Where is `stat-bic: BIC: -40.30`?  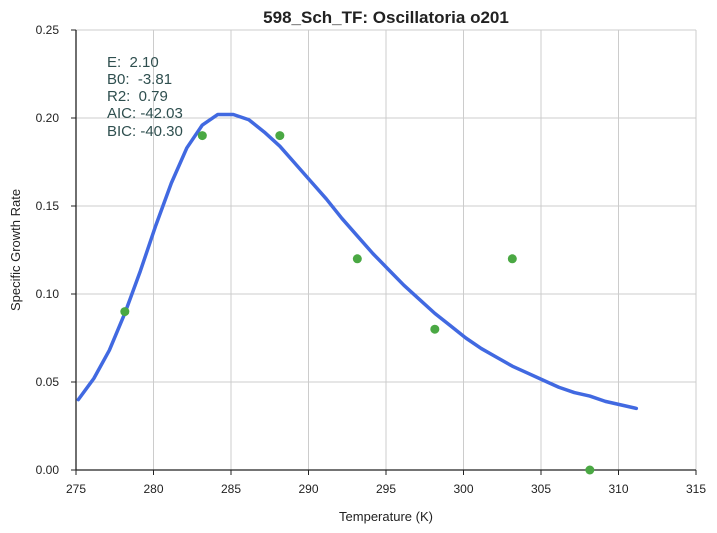 stat-bic: BIC: -40.30 is located at coordinates (145, 131).